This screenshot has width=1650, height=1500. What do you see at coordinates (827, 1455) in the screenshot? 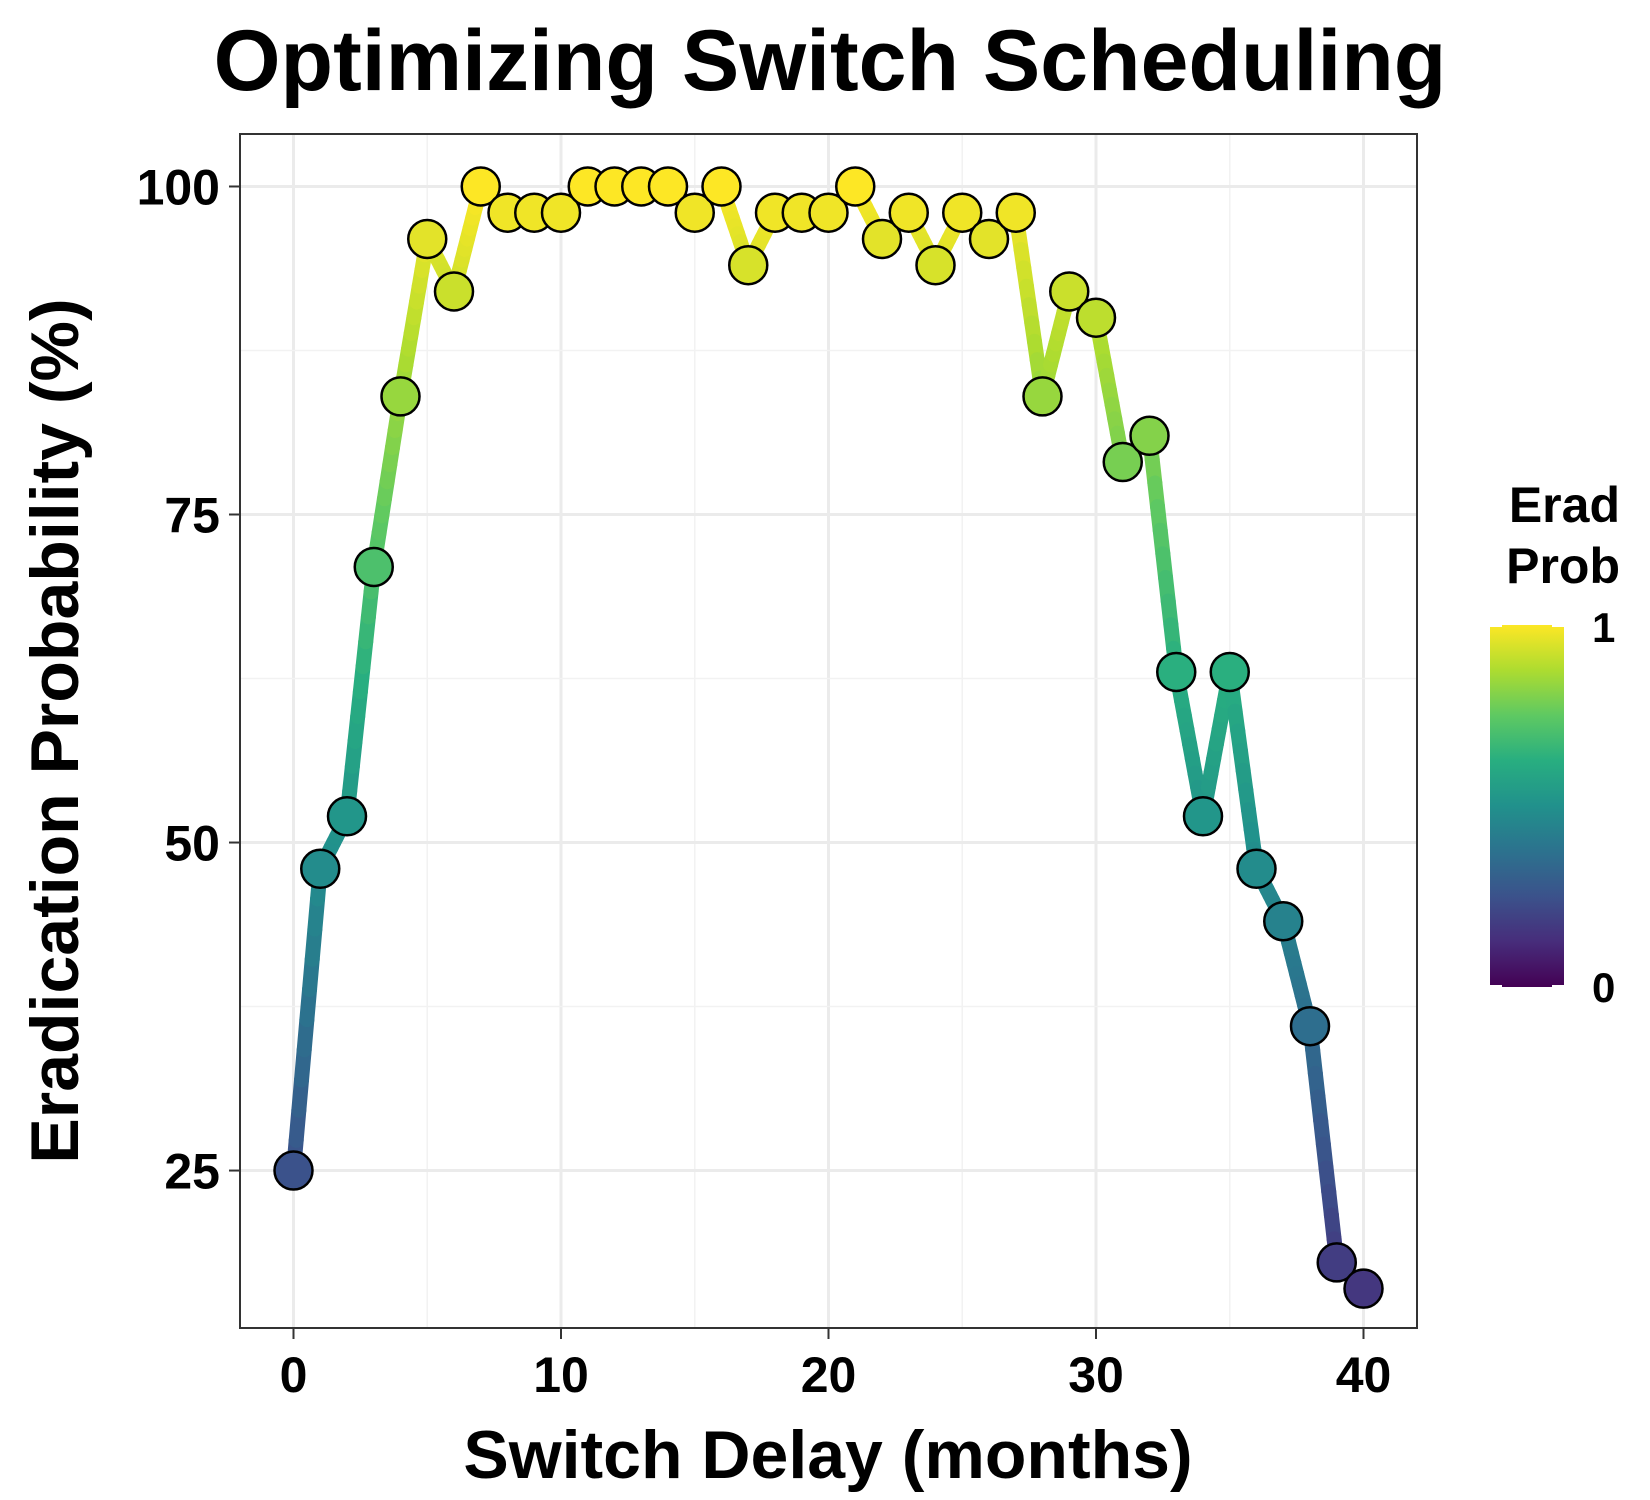
I see `x-axis-title: Switch Delay (months)` at bounding box center [827, 1455].